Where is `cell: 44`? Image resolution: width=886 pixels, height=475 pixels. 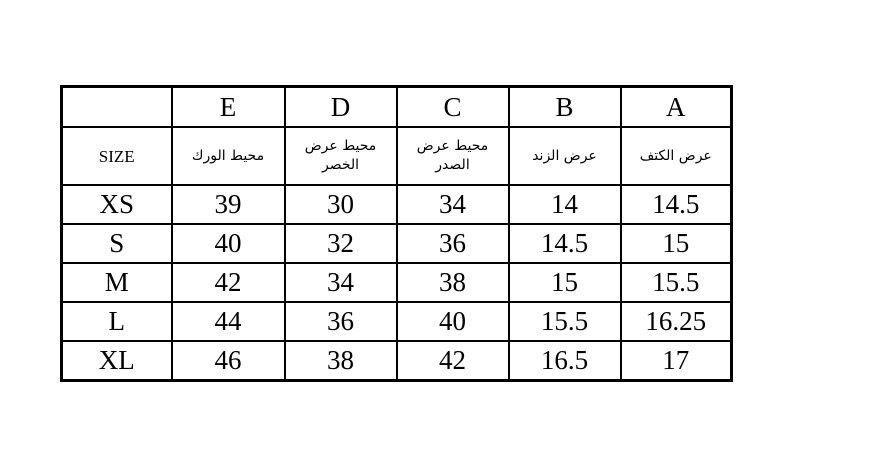
cell: 44 is located at coordinates (228, 321).